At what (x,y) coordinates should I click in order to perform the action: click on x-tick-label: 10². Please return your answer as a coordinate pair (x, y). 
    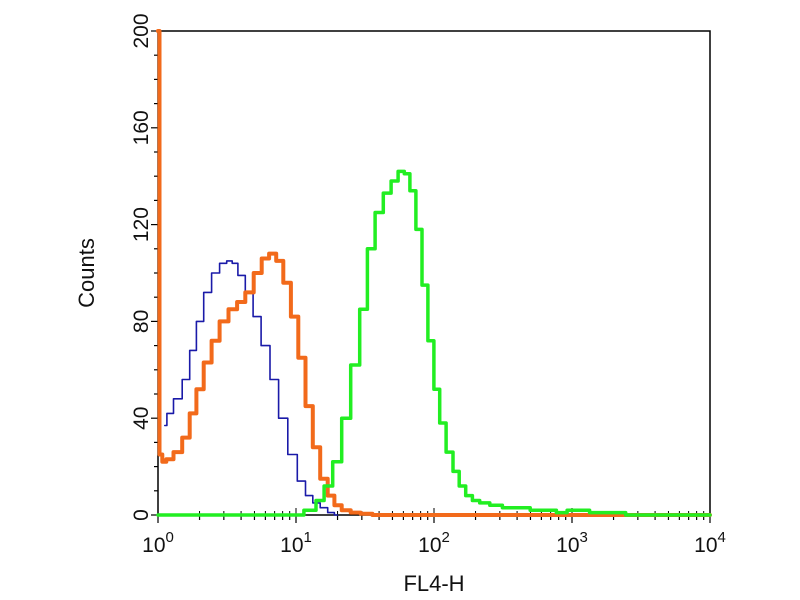
    Looking at the image, I should click on (434, 543).